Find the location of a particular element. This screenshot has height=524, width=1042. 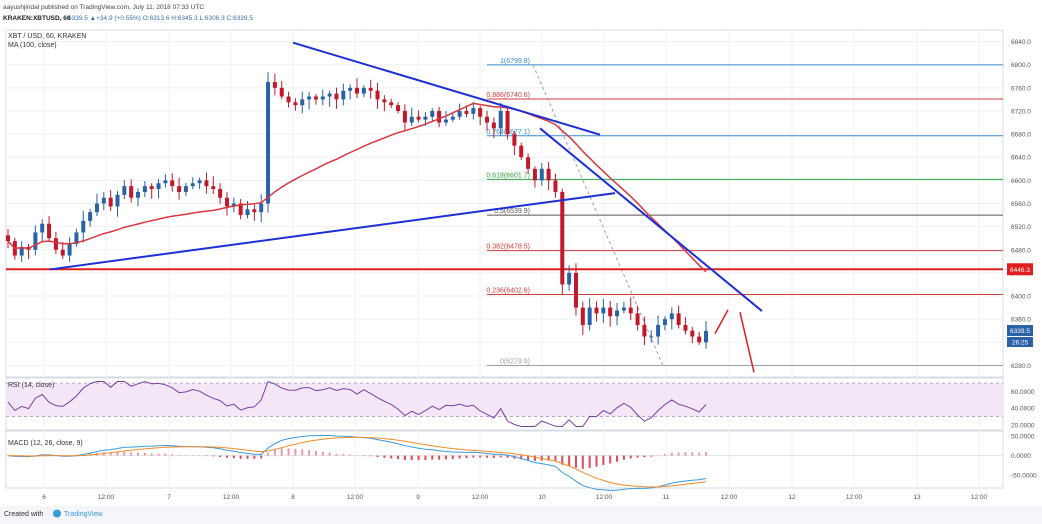

y-tick-label: 6400.0 is located at coordinates (1021, 297).